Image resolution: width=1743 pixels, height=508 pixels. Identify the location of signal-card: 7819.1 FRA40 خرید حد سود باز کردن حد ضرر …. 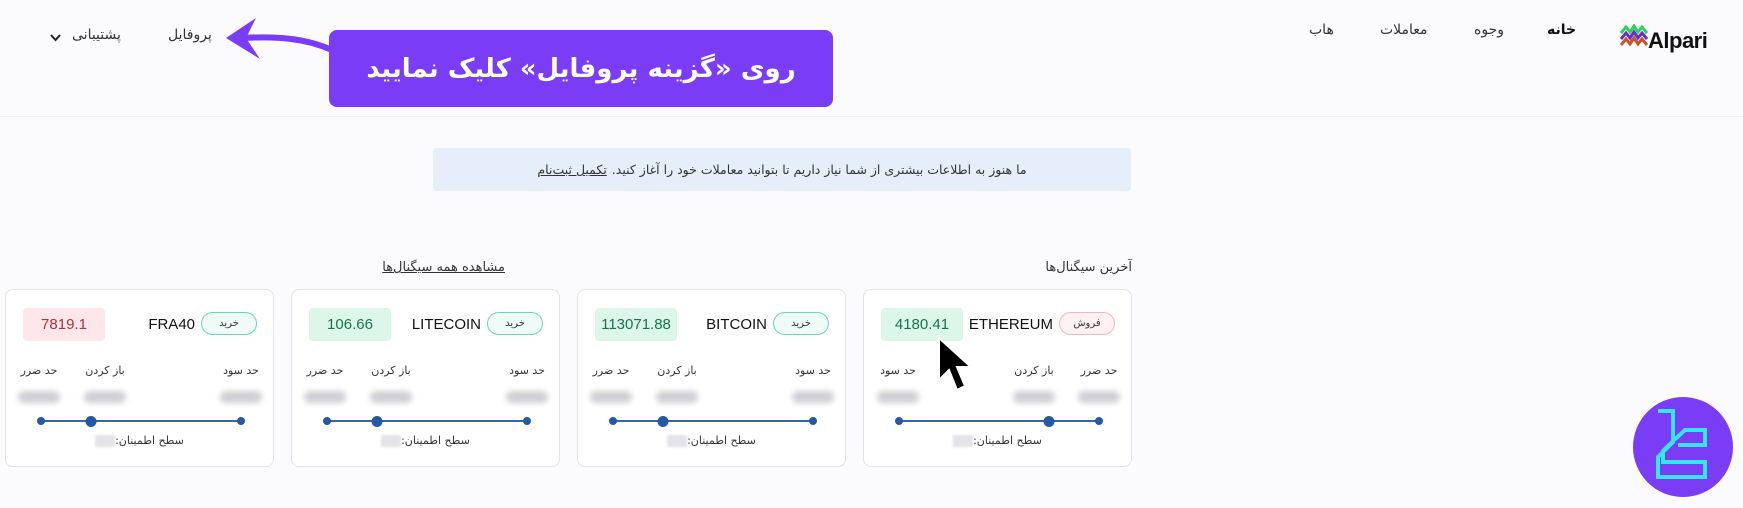
(139, 378).